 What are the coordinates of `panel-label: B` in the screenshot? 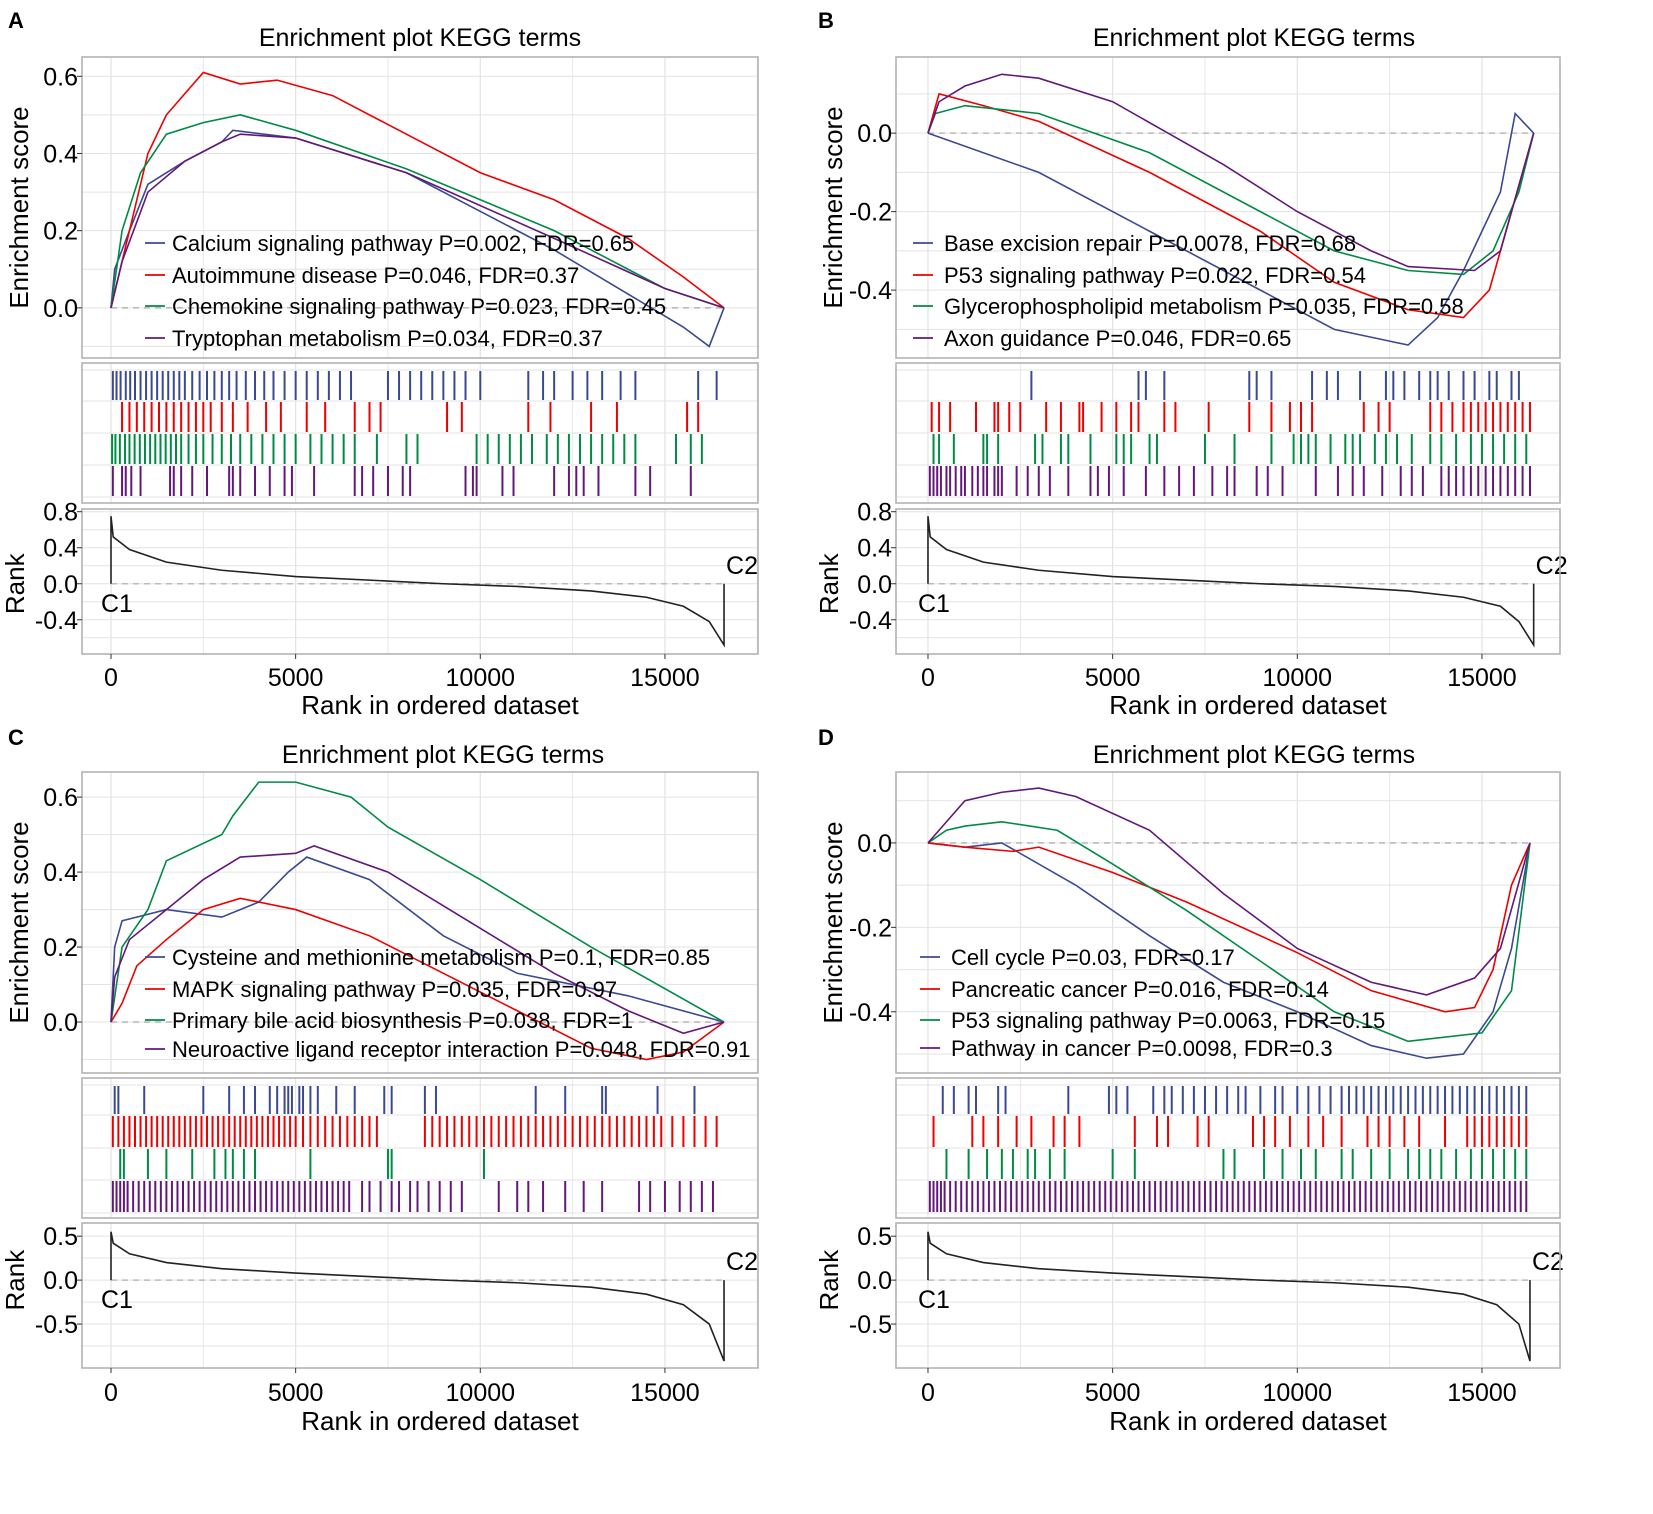 It's located at (826, 20).